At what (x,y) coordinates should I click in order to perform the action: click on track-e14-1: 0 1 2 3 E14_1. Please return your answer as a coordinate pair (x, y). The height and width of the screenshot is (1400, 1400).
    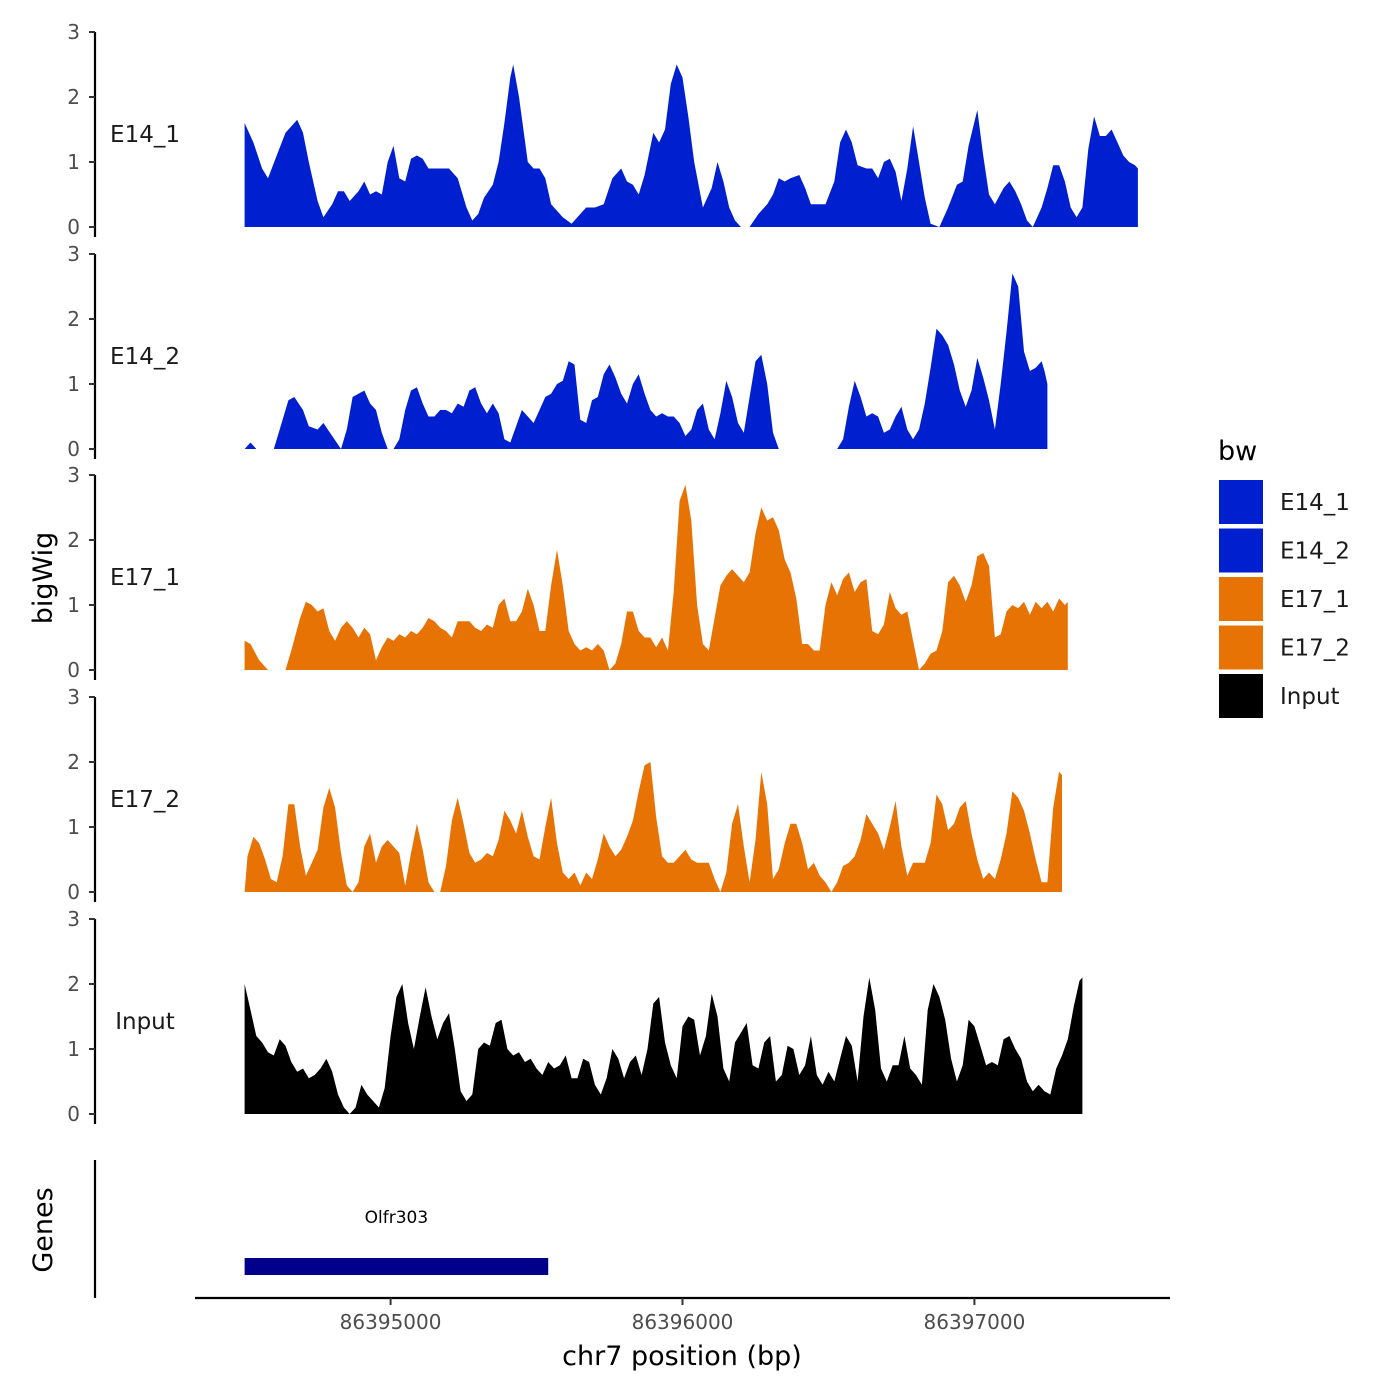
    Looking at the image, I should click on (602, 129).